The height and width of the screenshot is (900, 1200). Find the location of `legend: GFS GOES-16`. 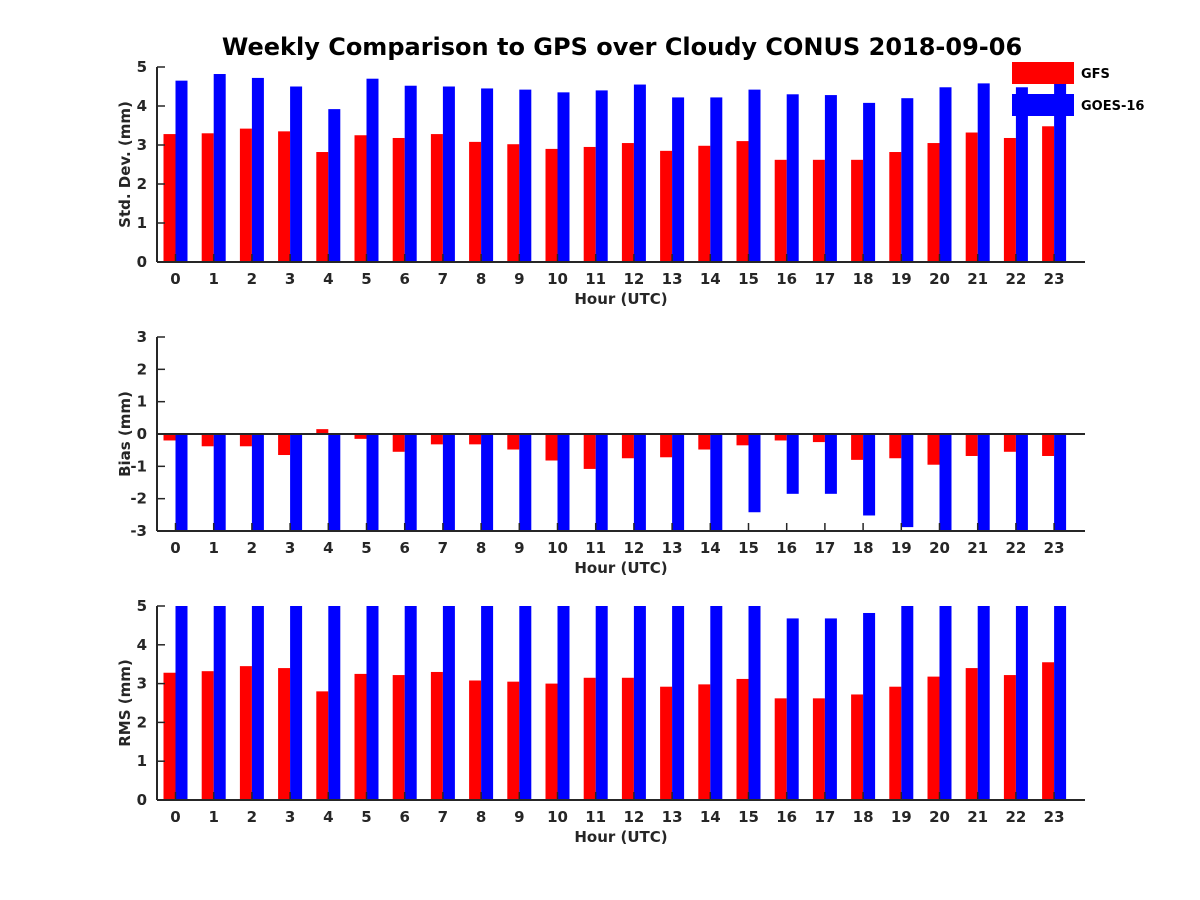

legend: GFS GOES-16 is located at coordinates (1078, 89).